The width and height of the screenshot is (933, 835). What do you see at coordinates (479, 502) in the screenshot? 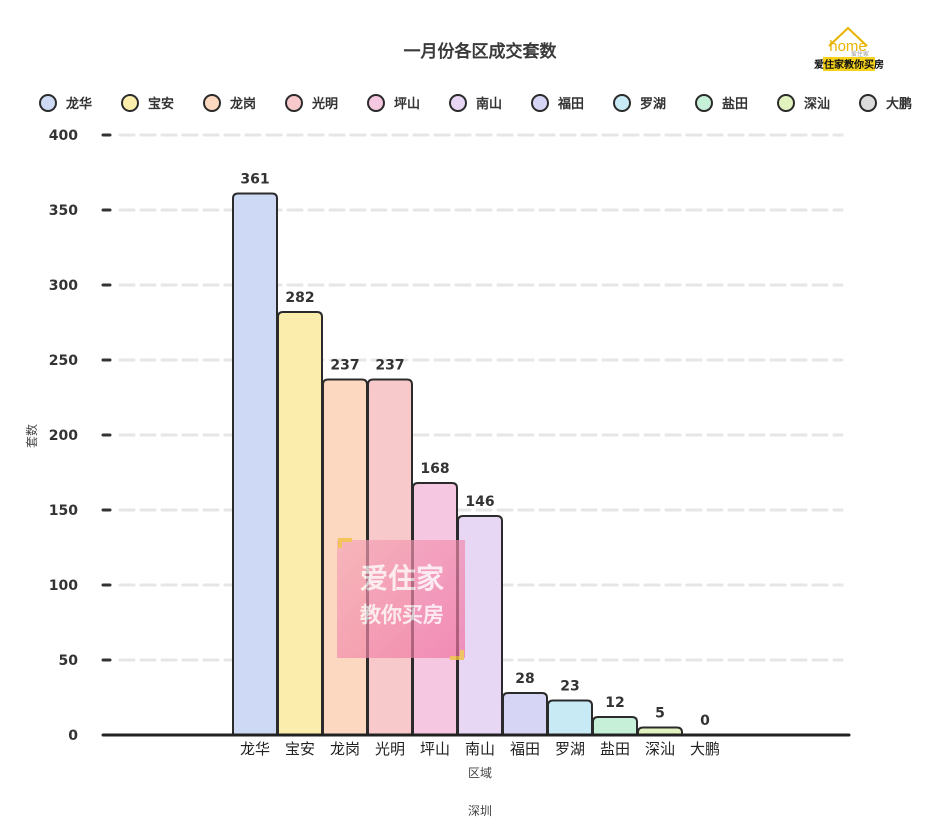
I see `data-label: 146` at bounding box center [479, 502].